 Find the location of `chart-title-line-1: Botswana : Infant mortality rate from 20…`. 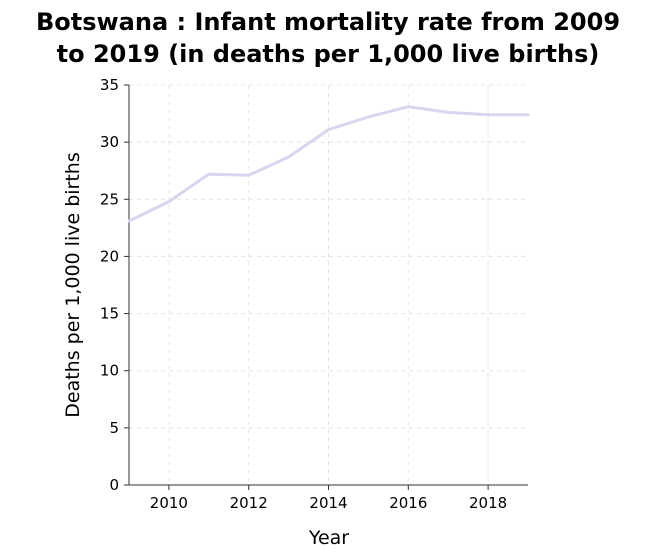

chart-title-line-1: Botswana : Infant mortality rate from 20… is located at coordinates (328, 22).